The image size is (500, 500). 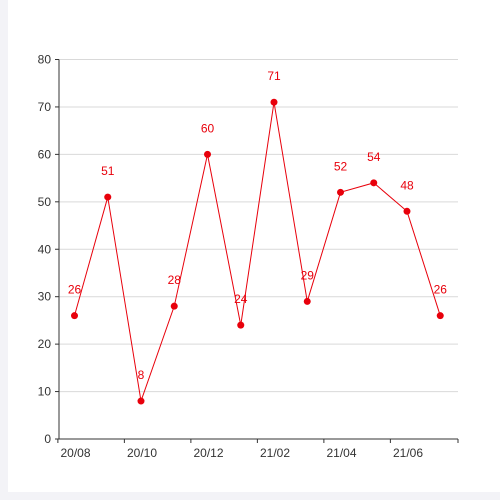 What do you see at coordinates (45, 60) in the screenshot?
I see `y-tick-label: 80` at bounding box center [45, 60].